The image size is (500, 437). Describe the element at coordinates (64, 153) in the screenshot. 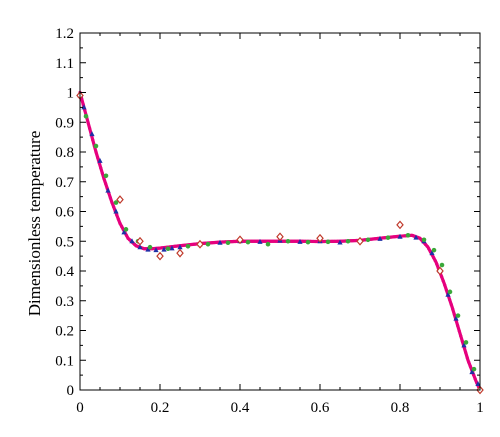

I see `y-tick-label: 0.8` at that location.